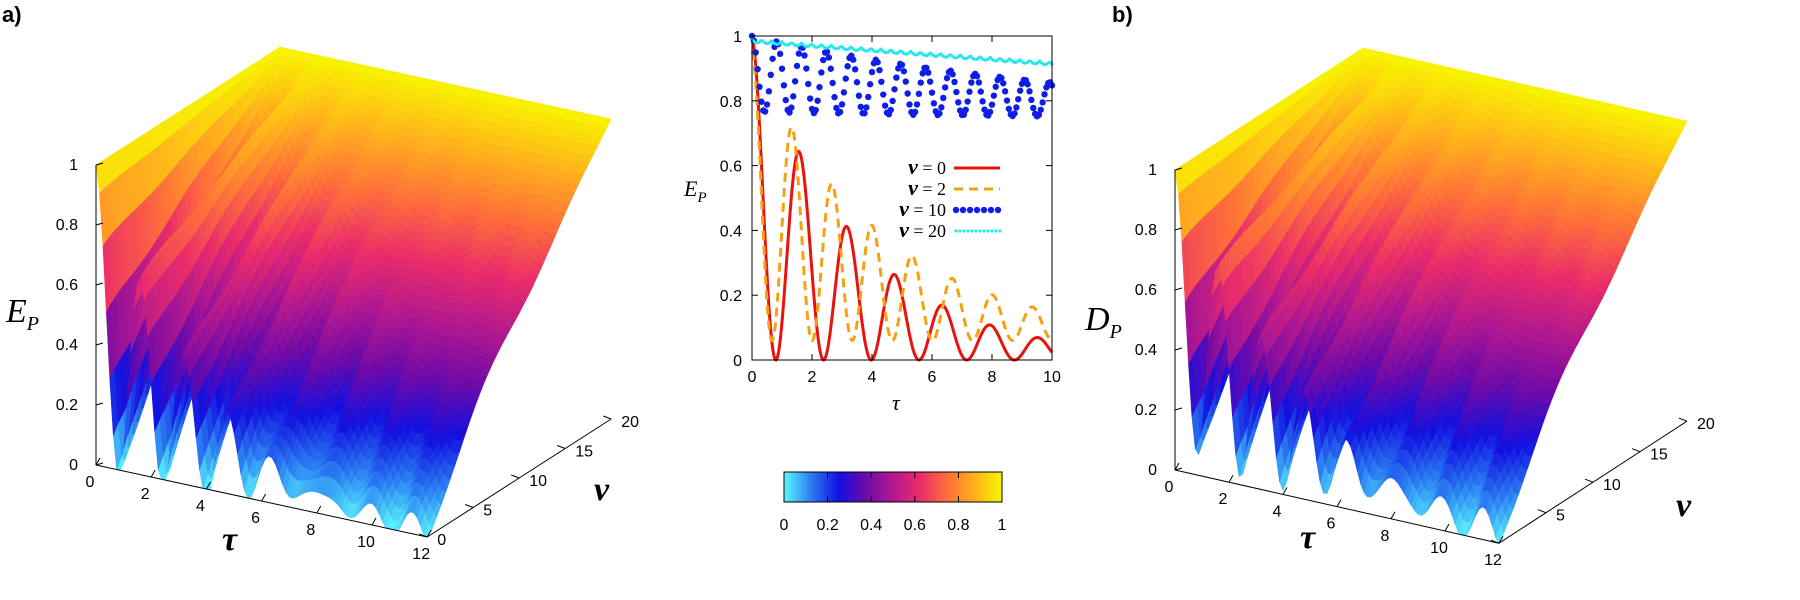 This screenshot has width=1800, height=600. Describe the element at coordinates (22, 314) in the screenshot. I see `panel-a-z-label: EP` at that location.